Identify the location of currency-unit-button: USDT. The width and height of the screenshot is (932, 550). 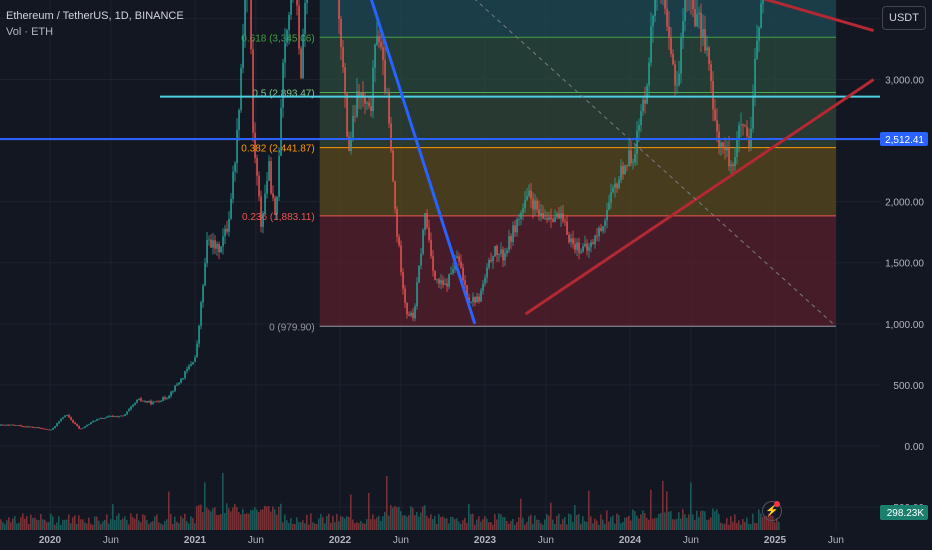
(904, 18).